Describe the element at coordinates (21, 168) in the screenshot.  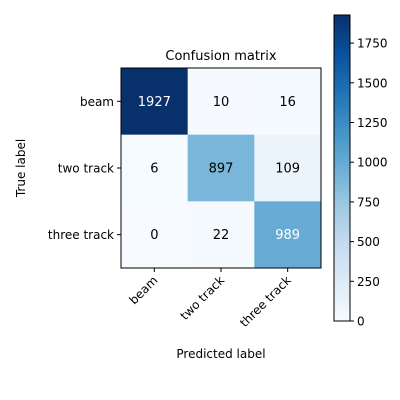
I see `y-axis-label: True label` at that location.